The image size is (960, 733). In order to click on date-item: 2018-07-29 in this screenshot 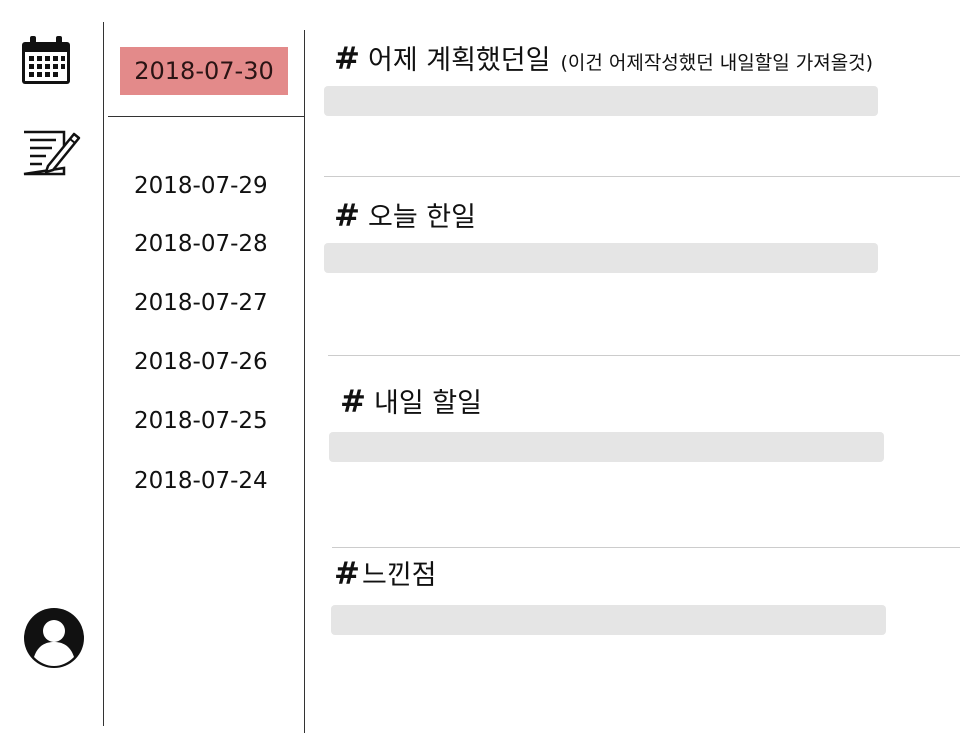, I will do `click(201, 186)`.